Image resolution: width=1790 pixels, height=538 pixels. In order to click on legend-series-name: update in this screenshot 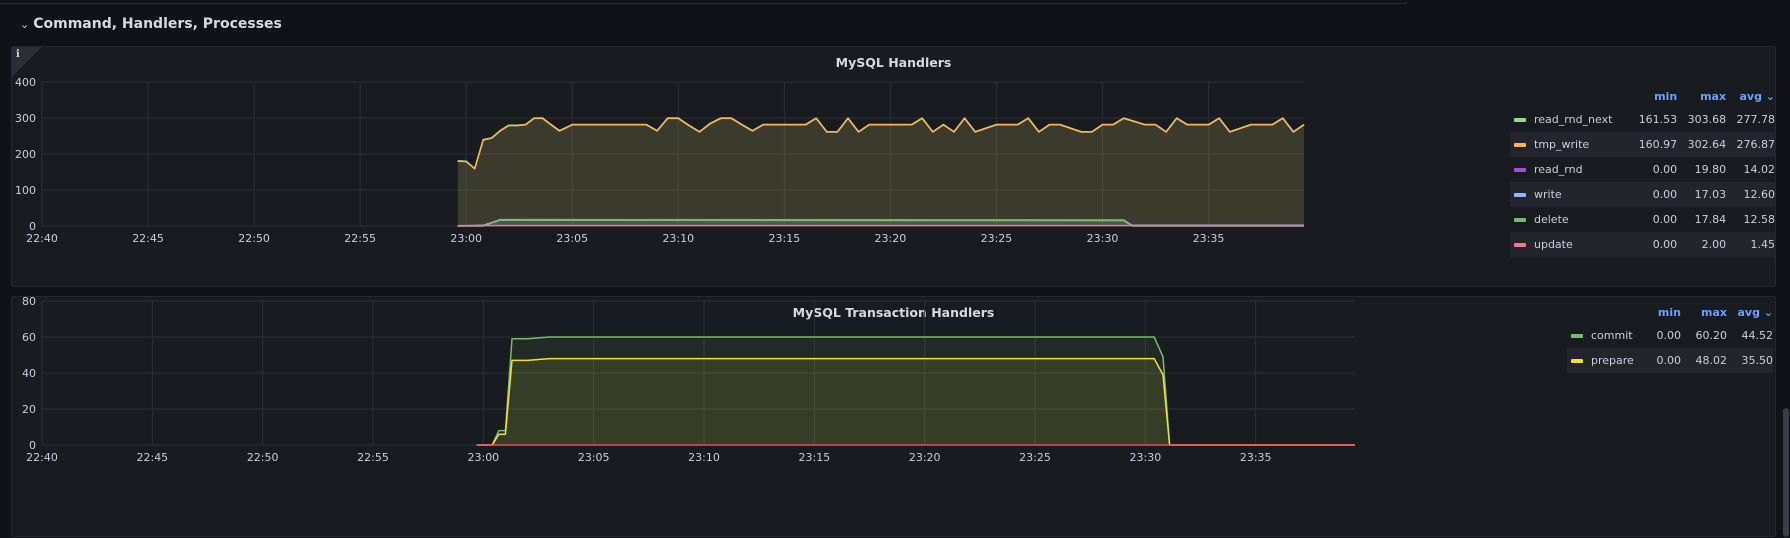, I will do `click(1553, 244)`.